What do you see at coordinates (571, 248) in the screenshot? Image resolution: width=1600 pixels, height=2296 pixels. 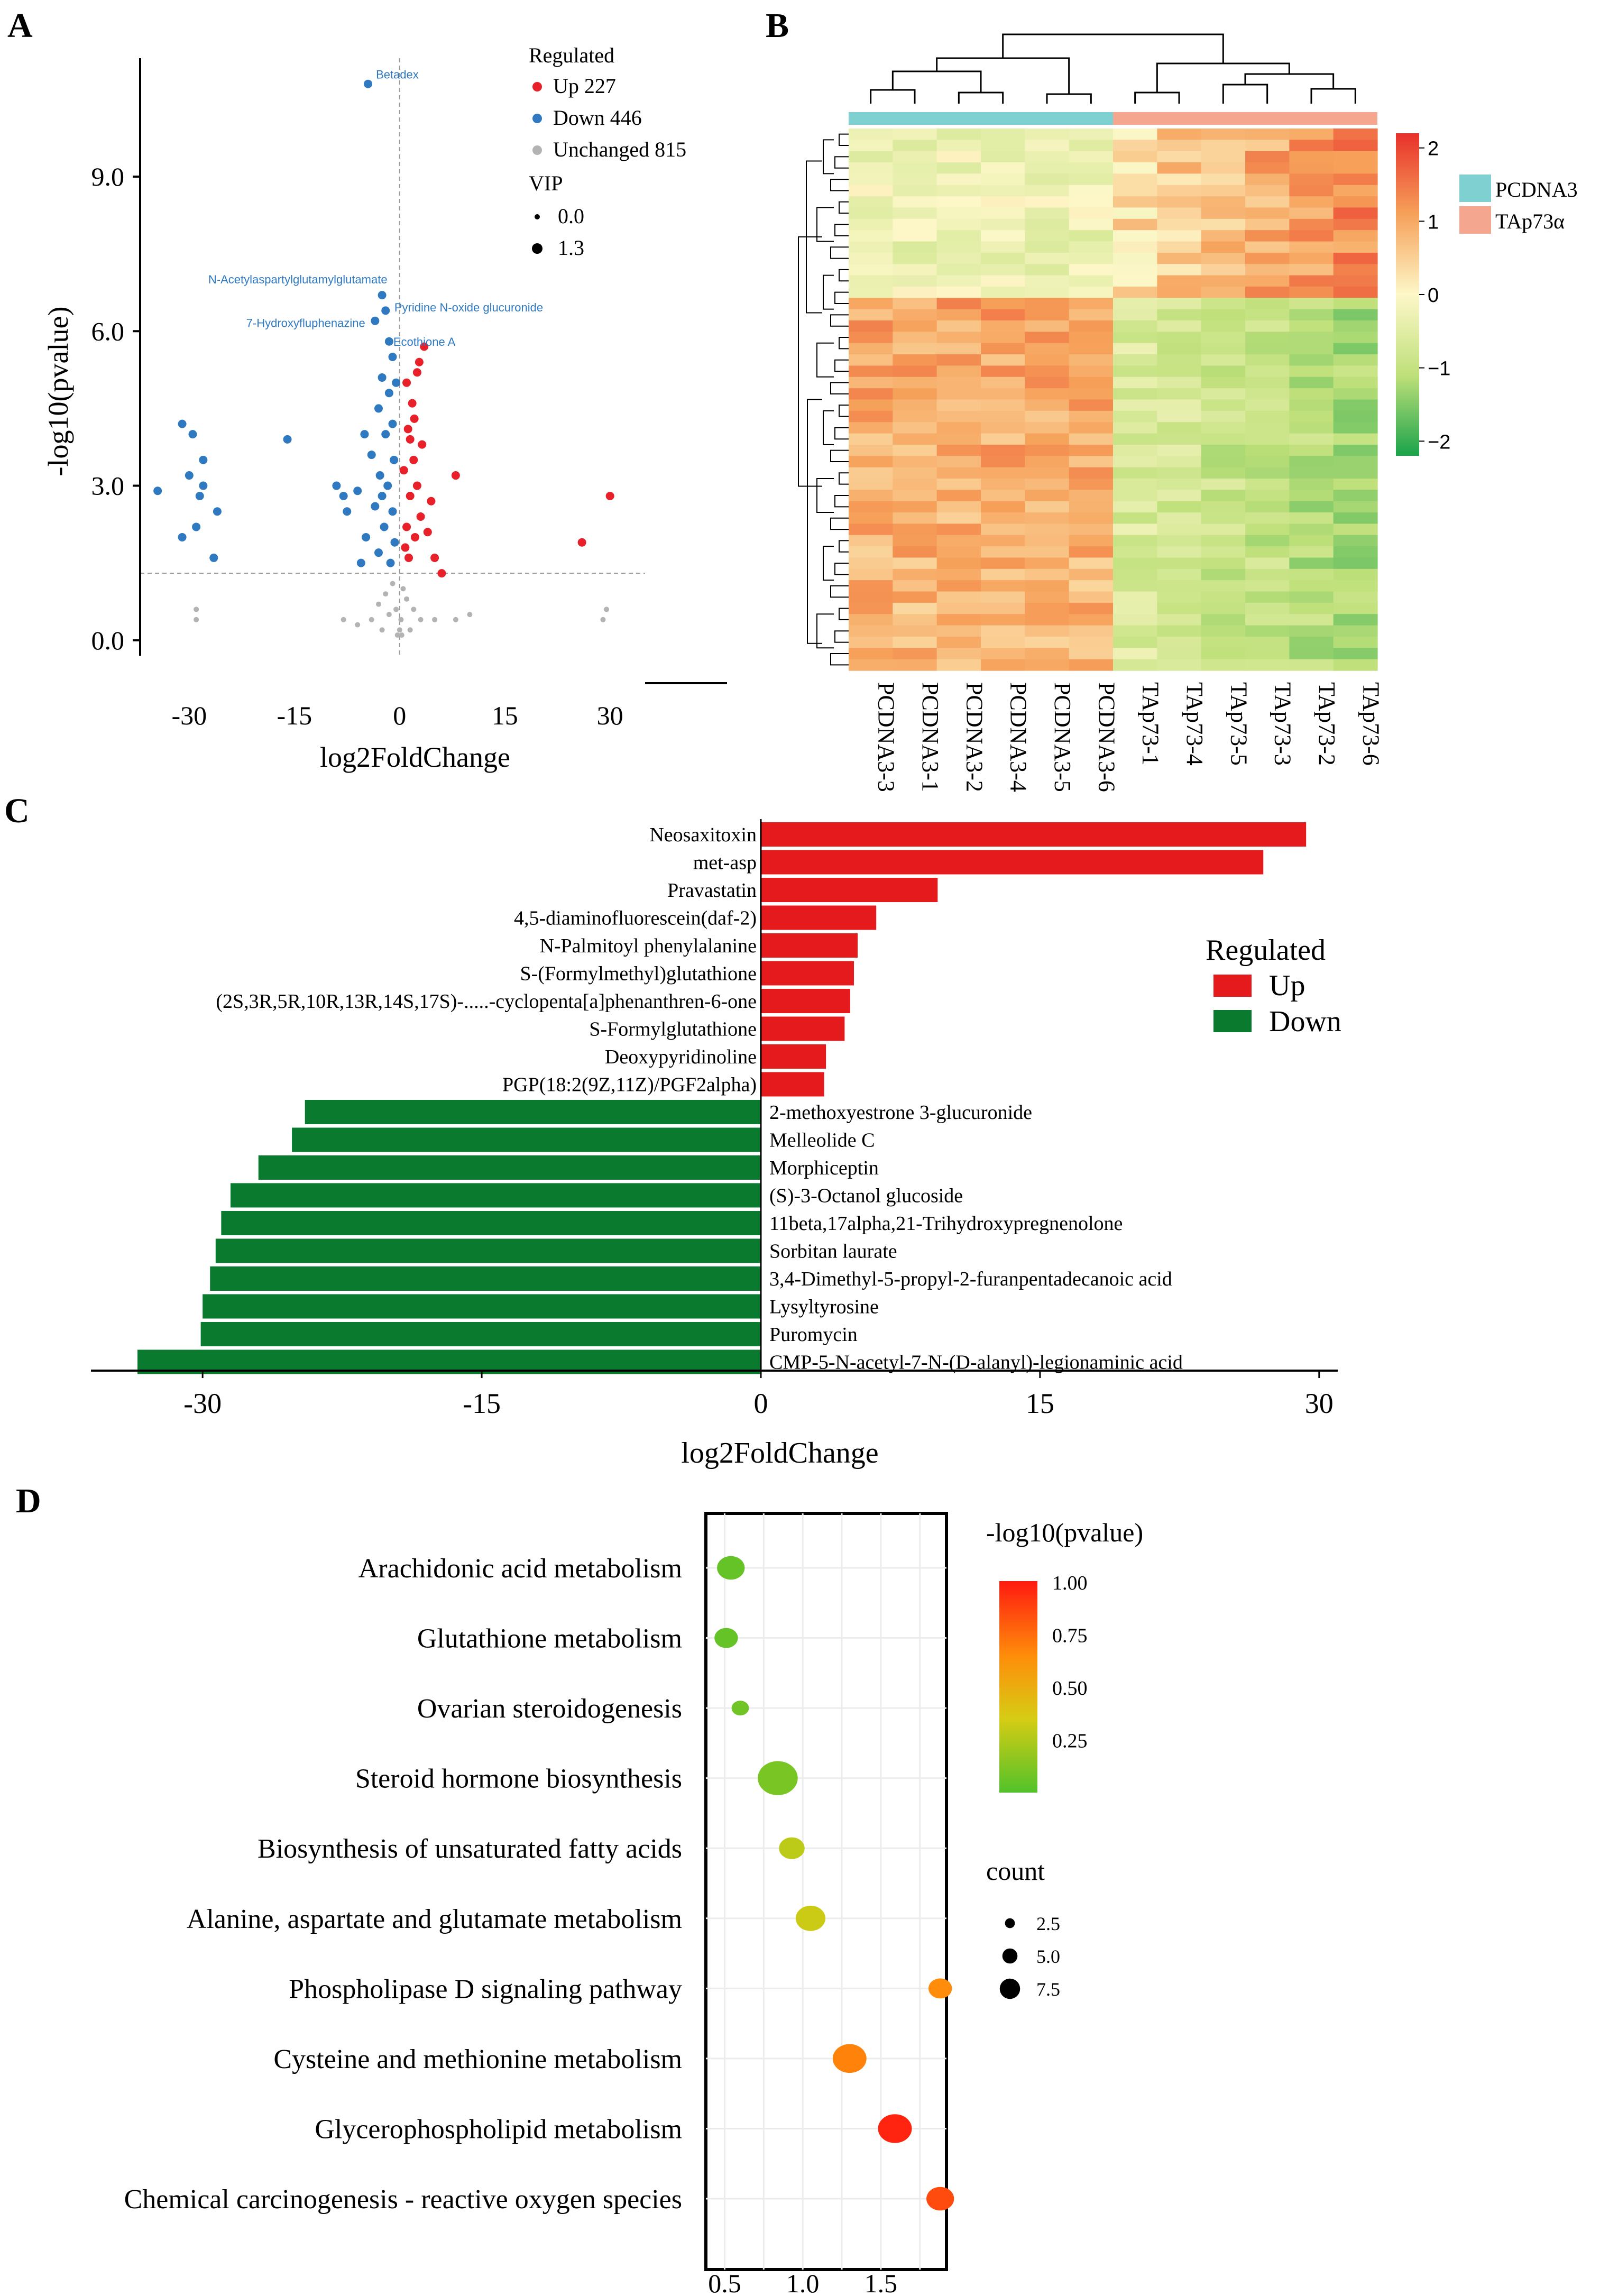 I see `legend-vip-large-label: 1.3` at bounding box center [571, 248].